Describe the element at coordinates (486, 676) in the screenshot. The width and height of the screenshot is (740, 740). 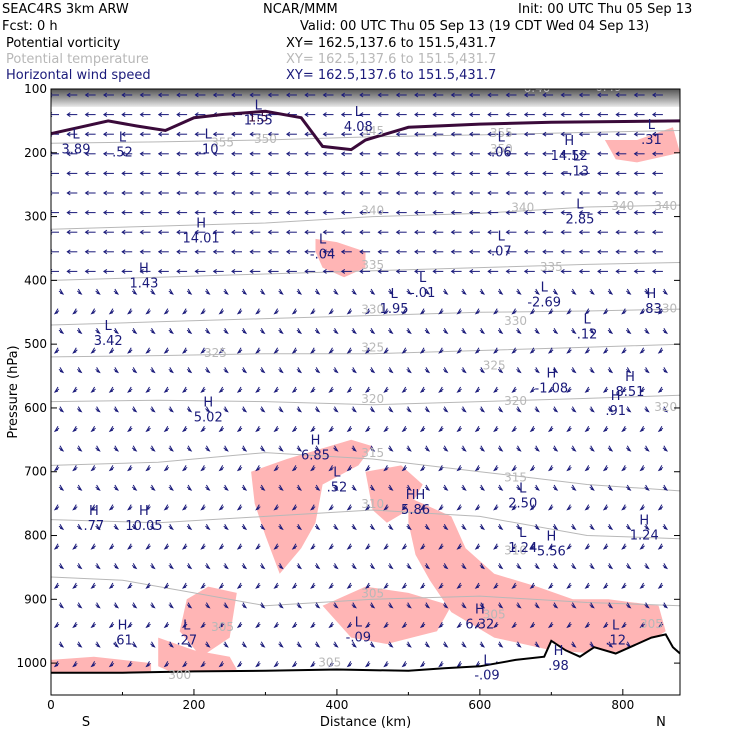
I see `extremum-value: -.09` at that location.